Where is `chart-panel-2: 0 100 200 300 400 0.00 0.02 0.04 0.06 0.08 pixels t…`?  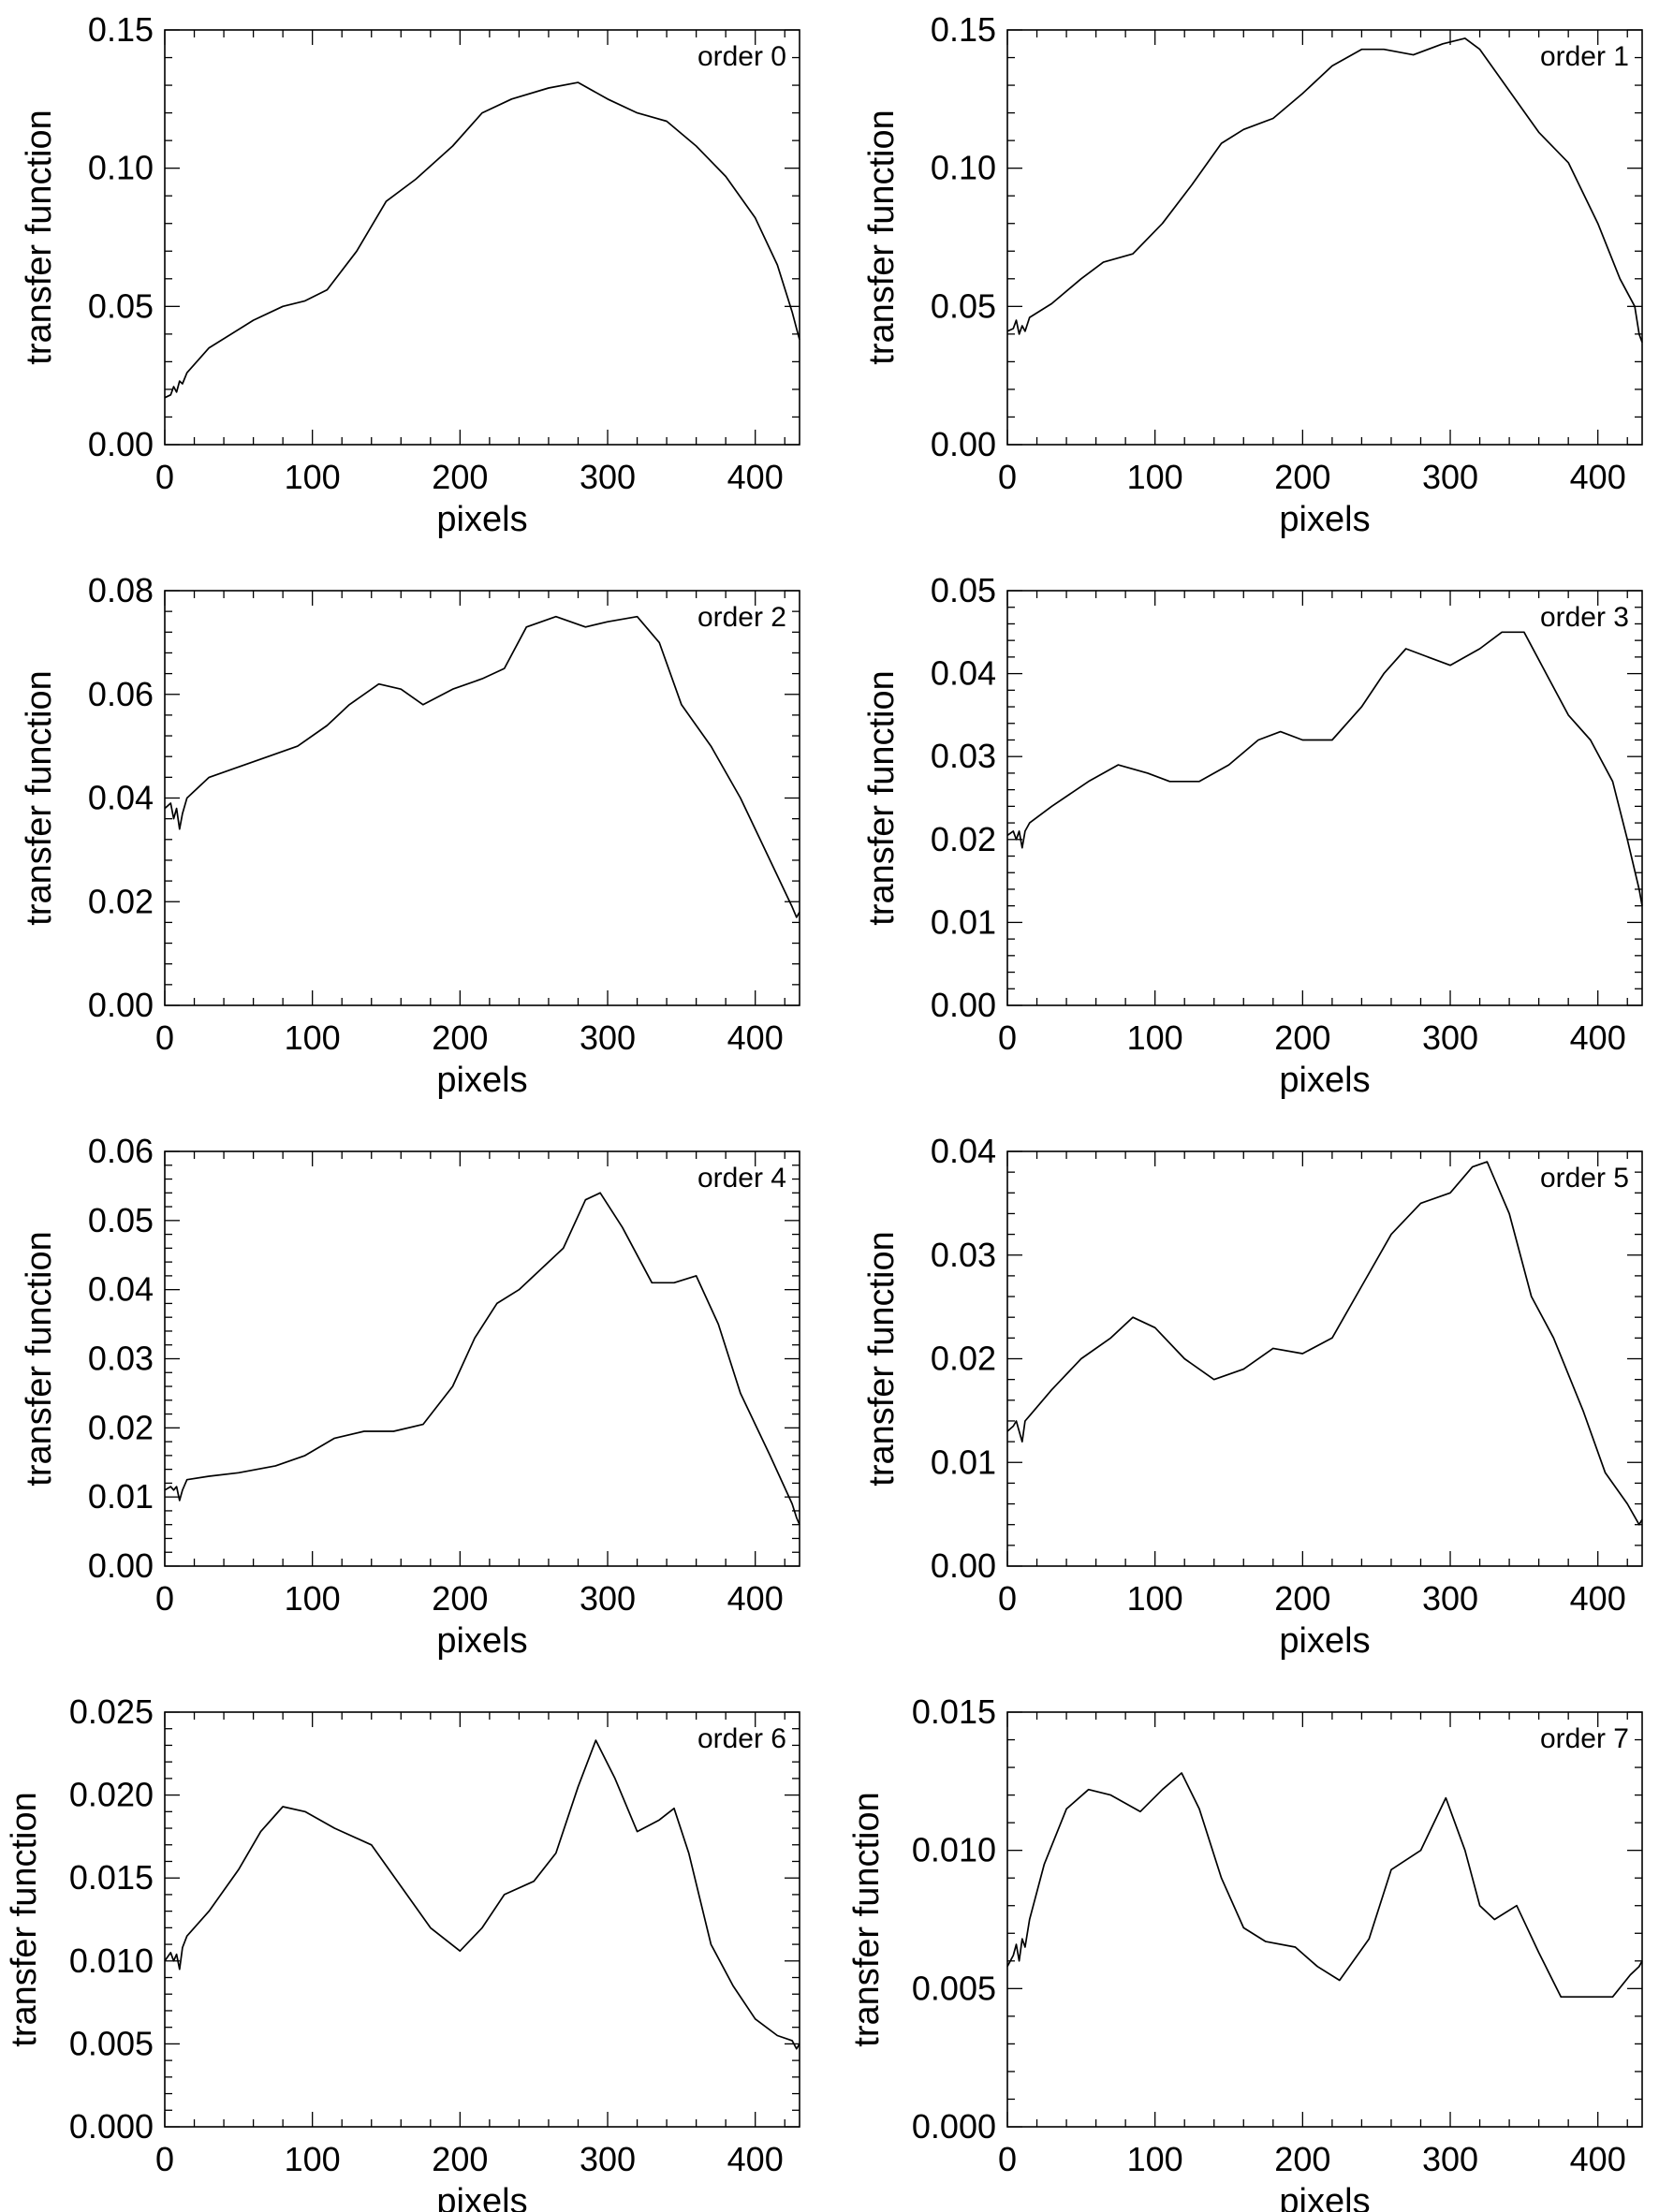
chart-panel-2: 0 100 200 300 400 0.00 0.02 0.04 0.06 0.08 pixels t… is located at coordinates (410, 835).